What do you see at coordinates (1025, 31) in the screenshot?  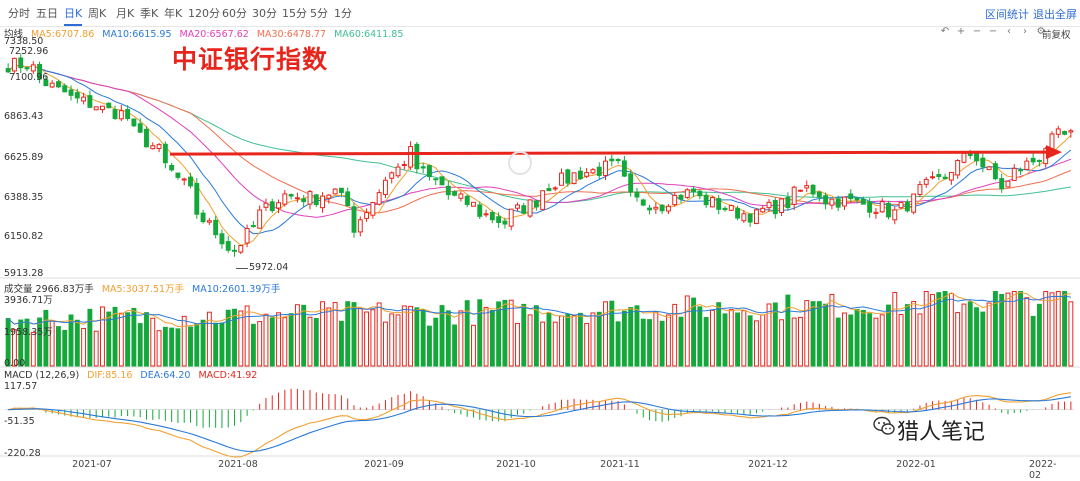 I see `forward-icon: ›` at bounding box center [1025, 31].